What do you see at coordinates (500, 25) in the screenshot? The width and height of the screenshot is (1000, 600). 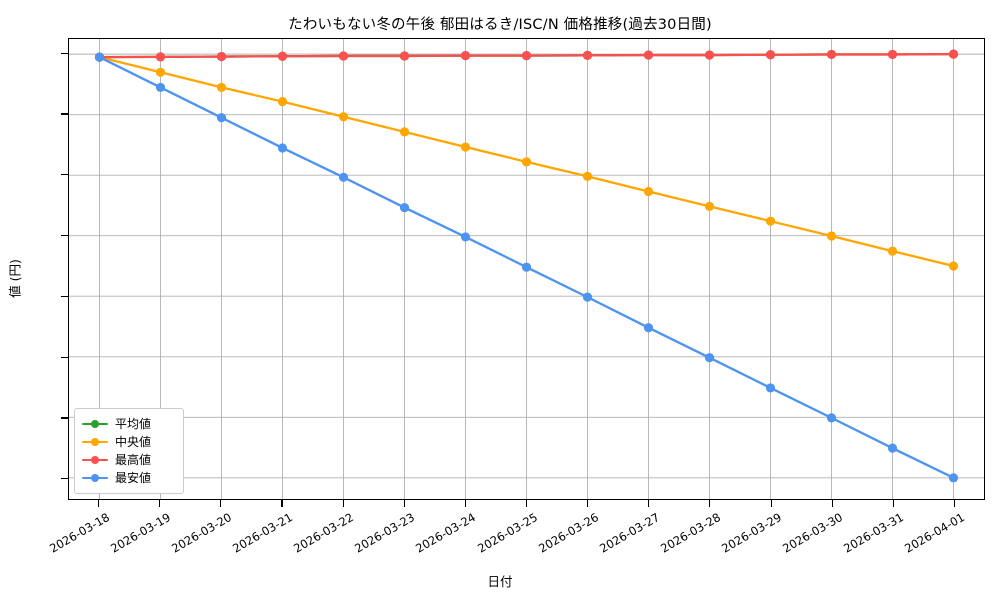 I see `chart-title: たわいもない冬の午後 郁田はるき/ISC/N 価格推移(過去30日間)` at bounding box center [500, 25].